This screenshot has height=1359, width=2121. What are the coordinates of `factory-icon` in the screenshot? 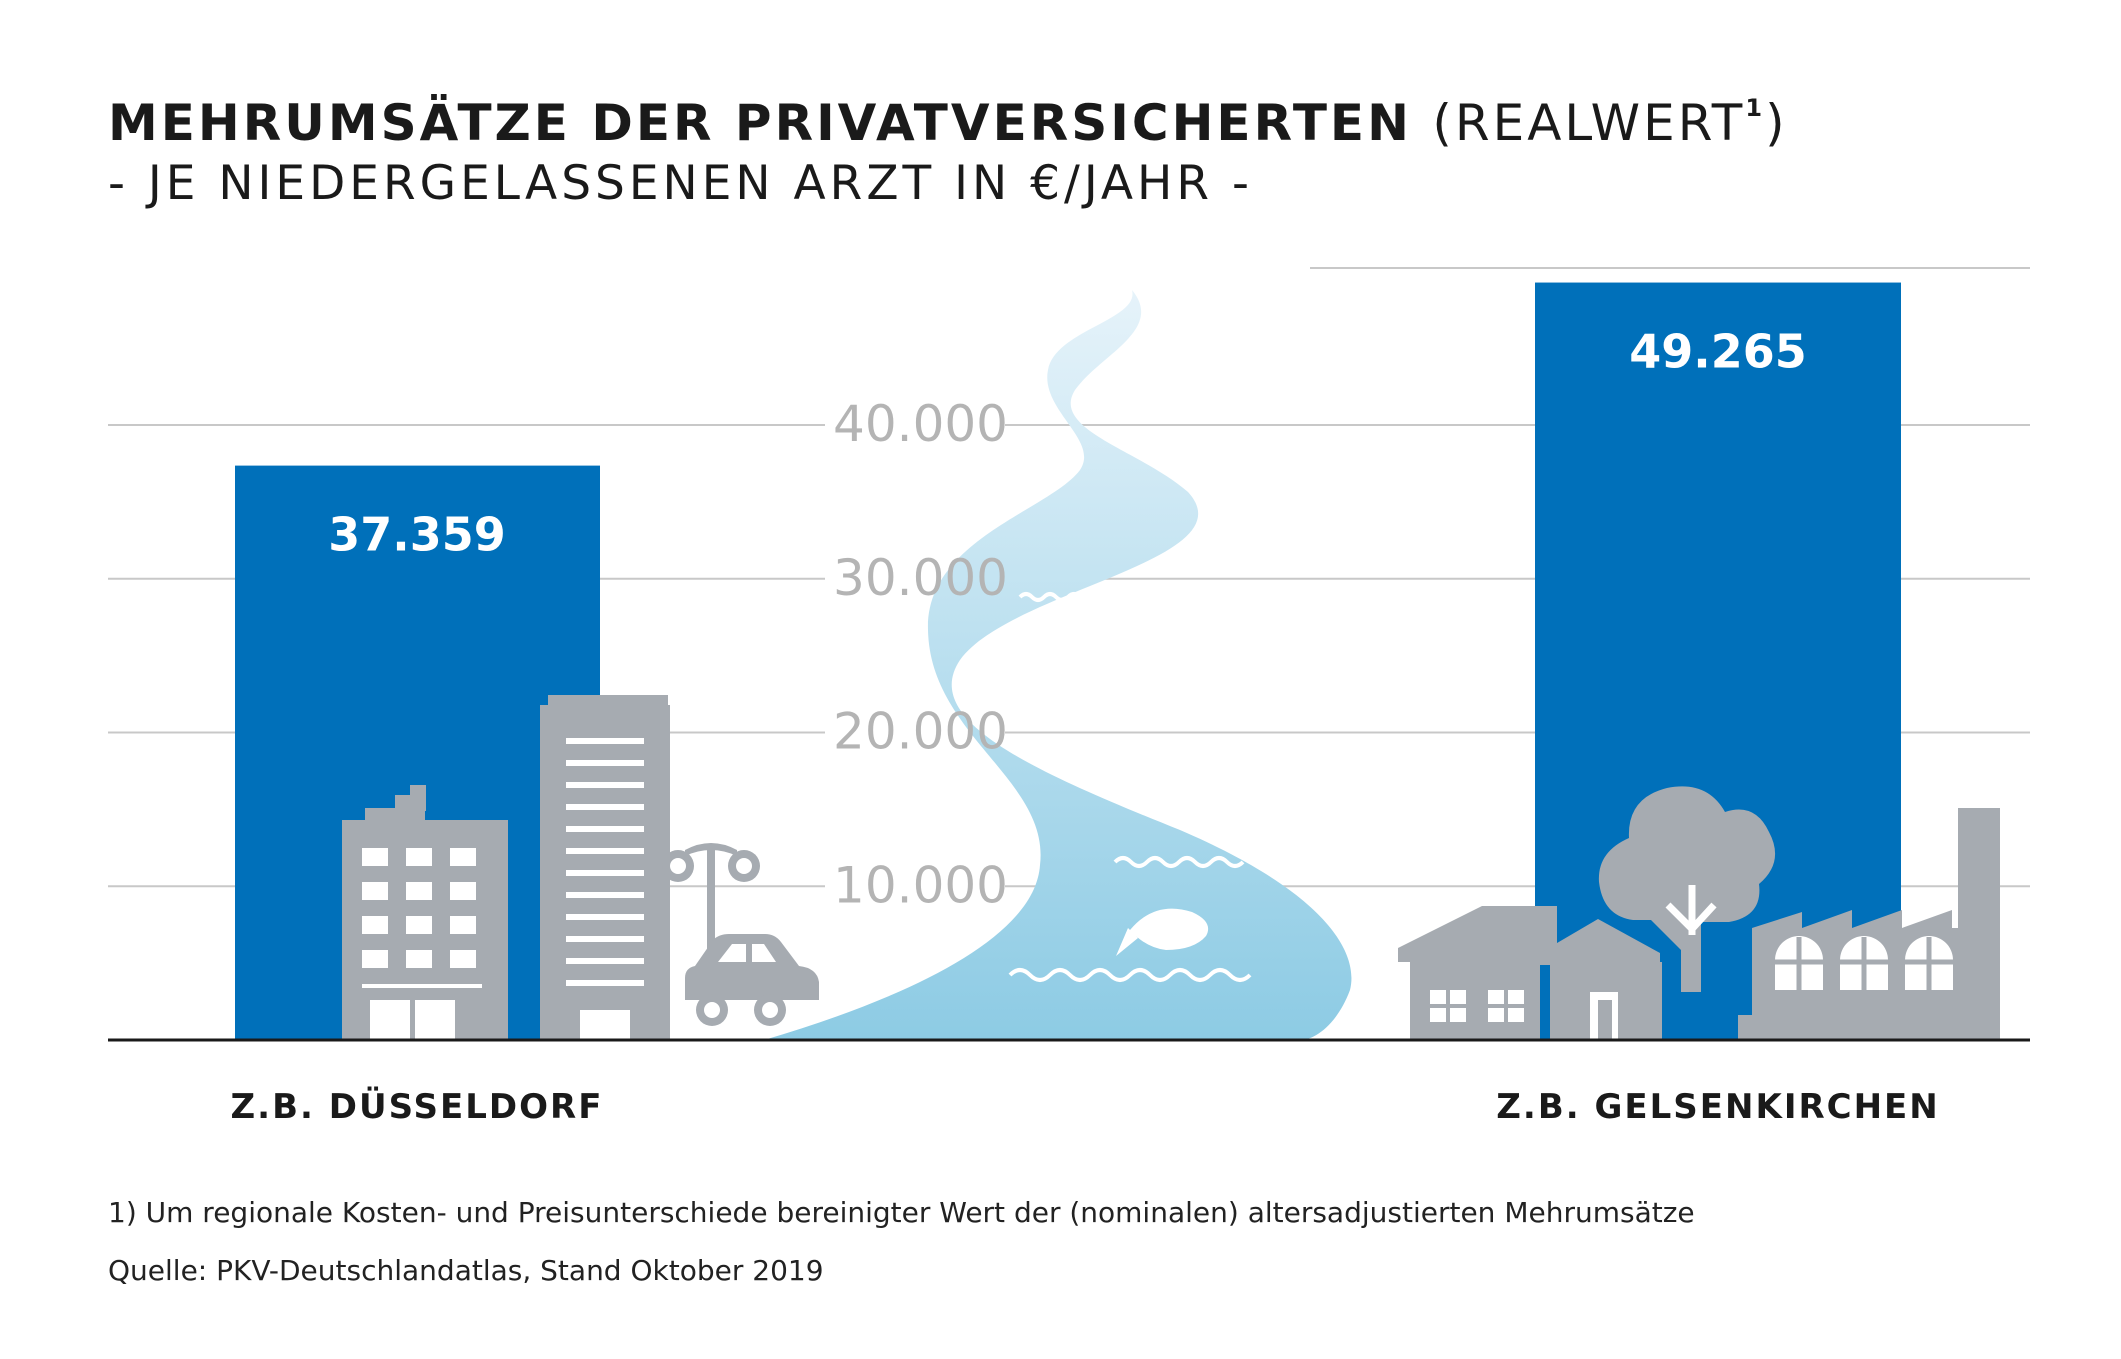 It's located at (1869, 924).